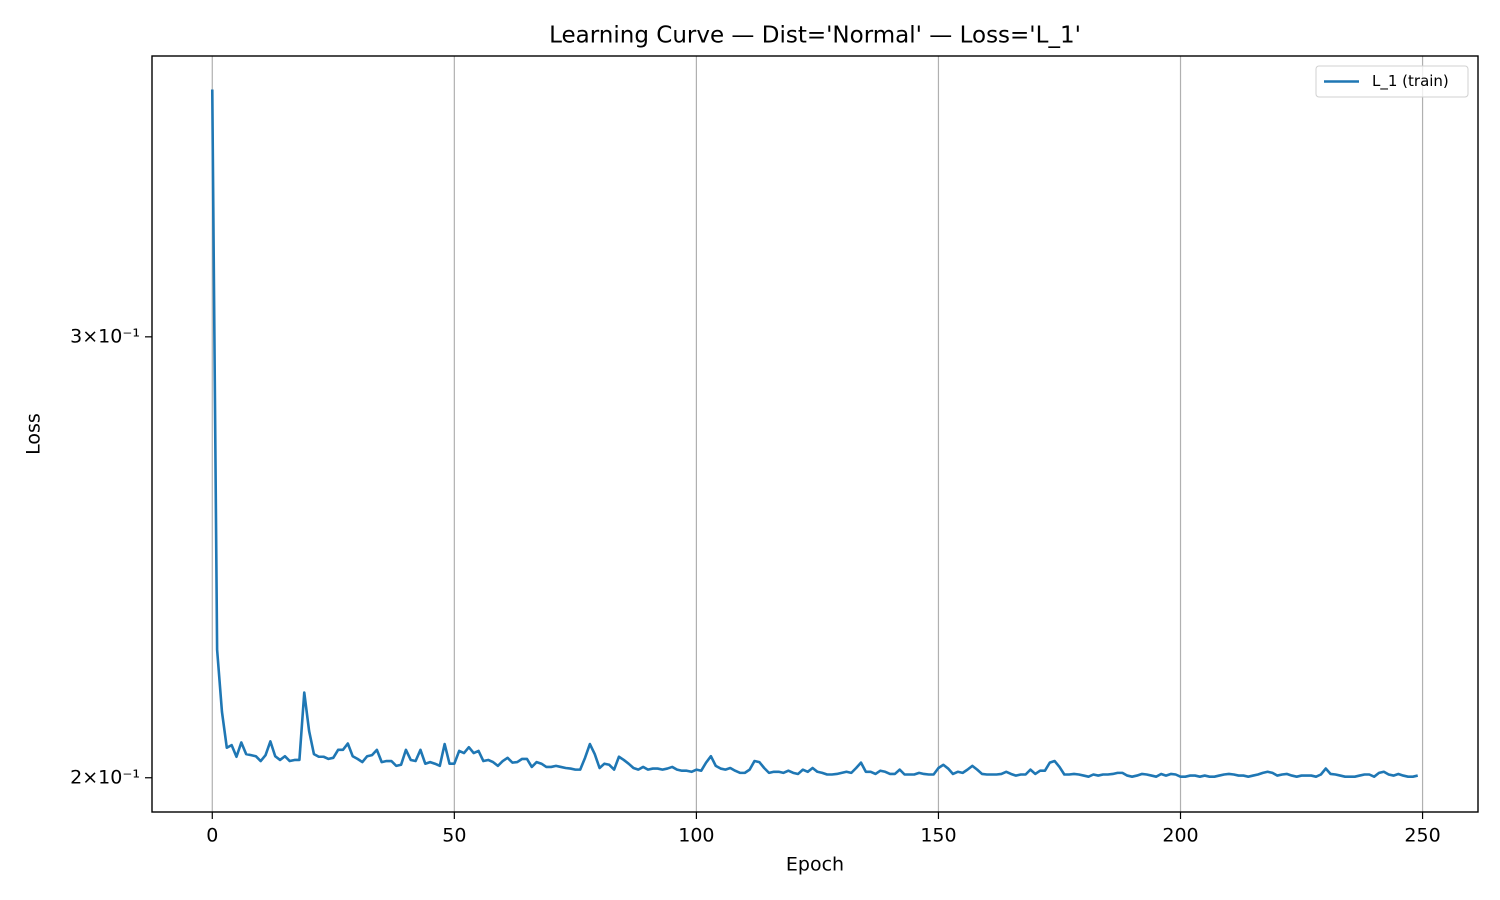  What do you see at coordinates (105, 336) in the screenshot?
I see `y-tick-label: 3×10⁻¹` at bounding box center [105, 336].